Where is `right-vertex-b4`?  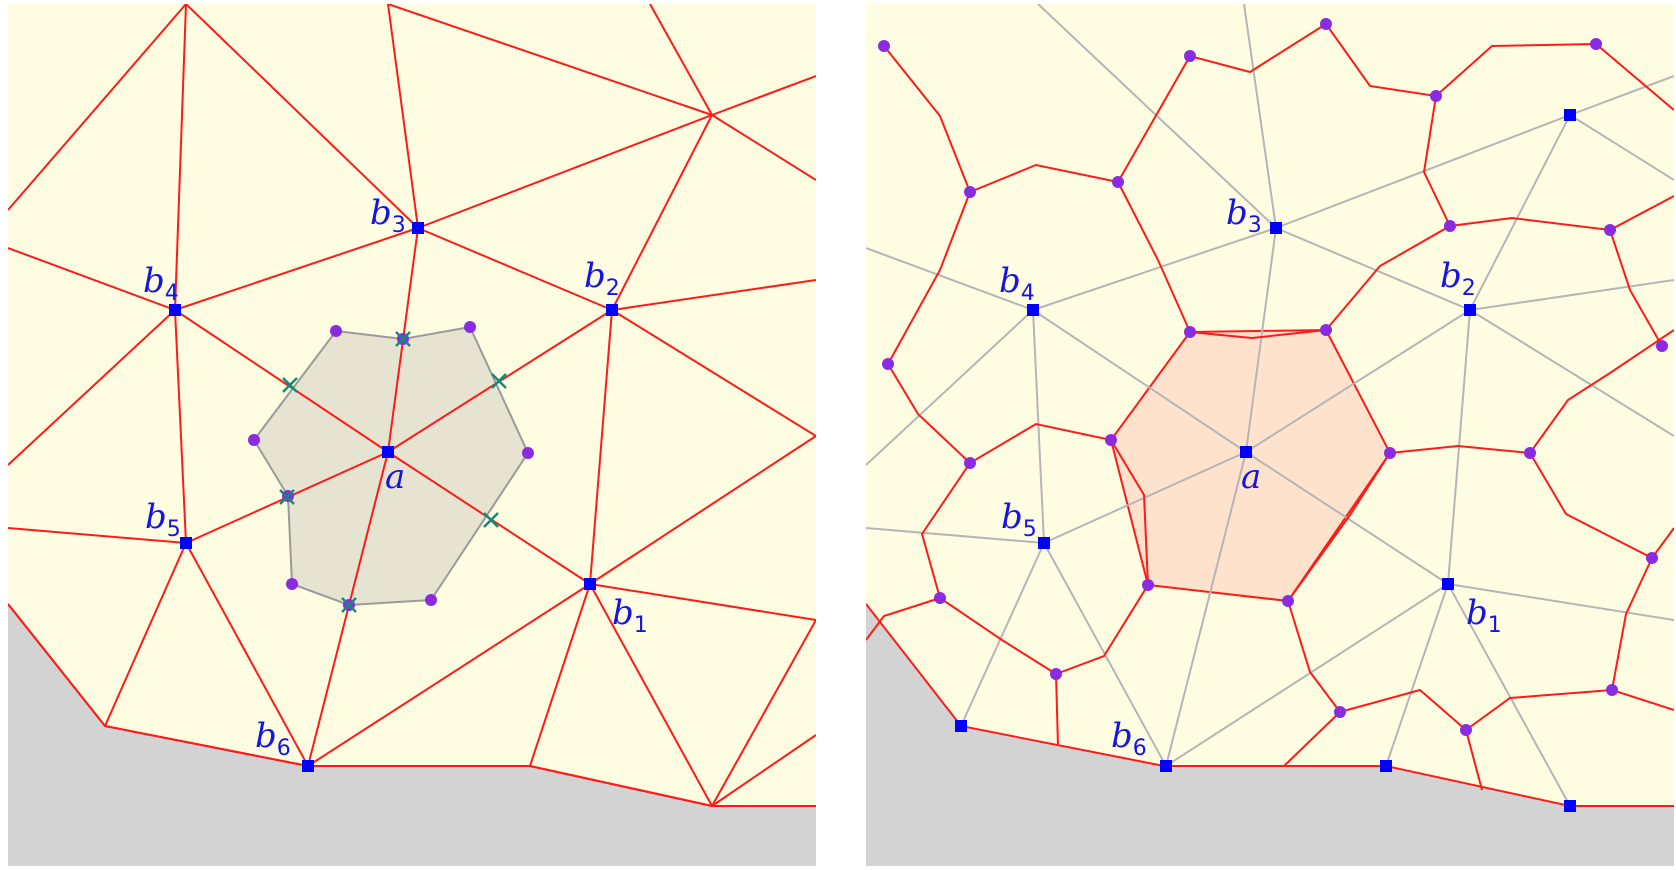 right-vertex-b4 is located at coordinates (1033, 310).